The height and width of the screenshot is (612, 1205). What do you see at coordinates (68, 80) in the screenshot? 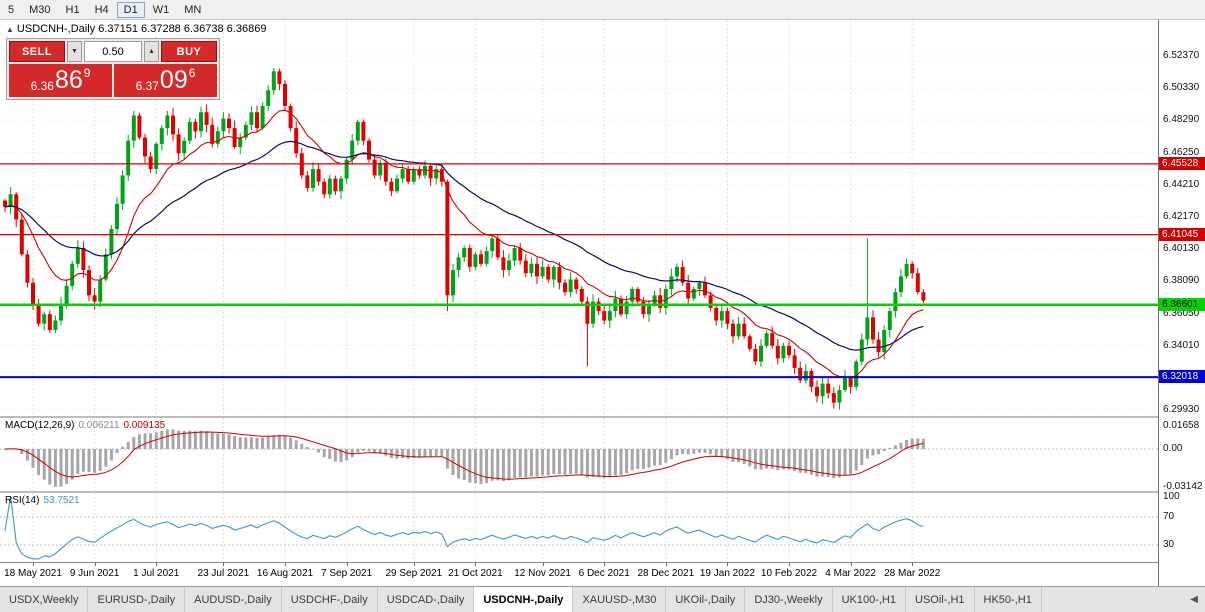
I see `sell-price-big: 86` at bounding box center [68, 80].